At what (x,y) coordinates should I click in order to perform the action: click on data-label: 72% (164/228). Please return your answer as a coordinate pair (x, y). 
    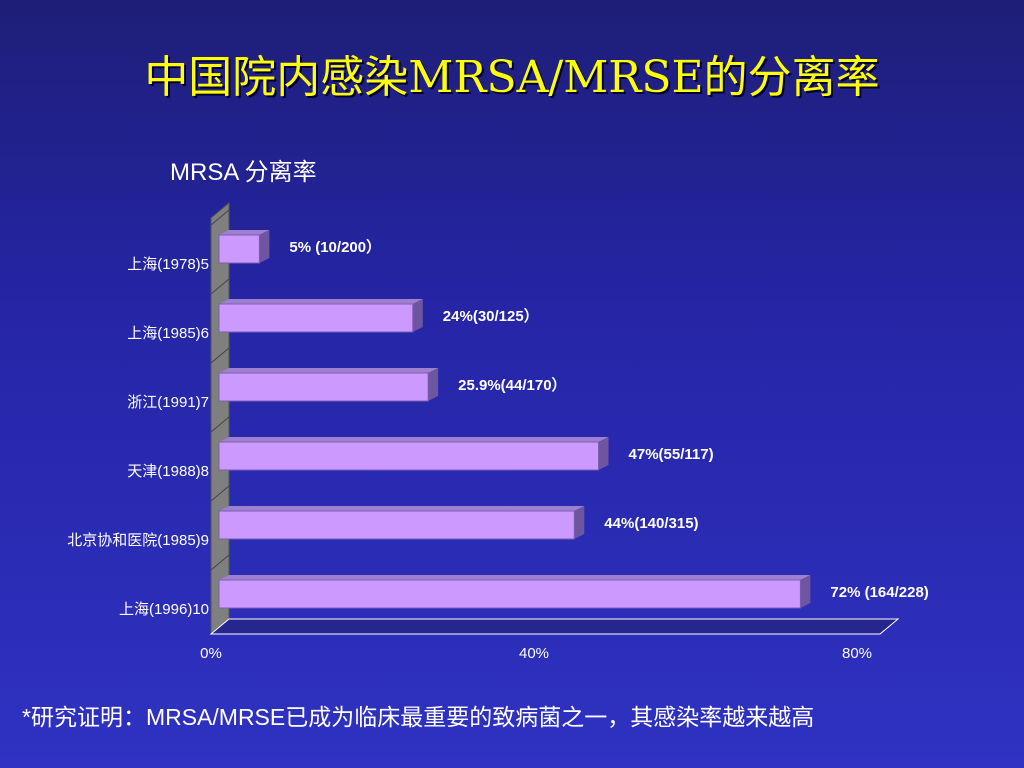
    Looking at the image, I should click on (879, 592).